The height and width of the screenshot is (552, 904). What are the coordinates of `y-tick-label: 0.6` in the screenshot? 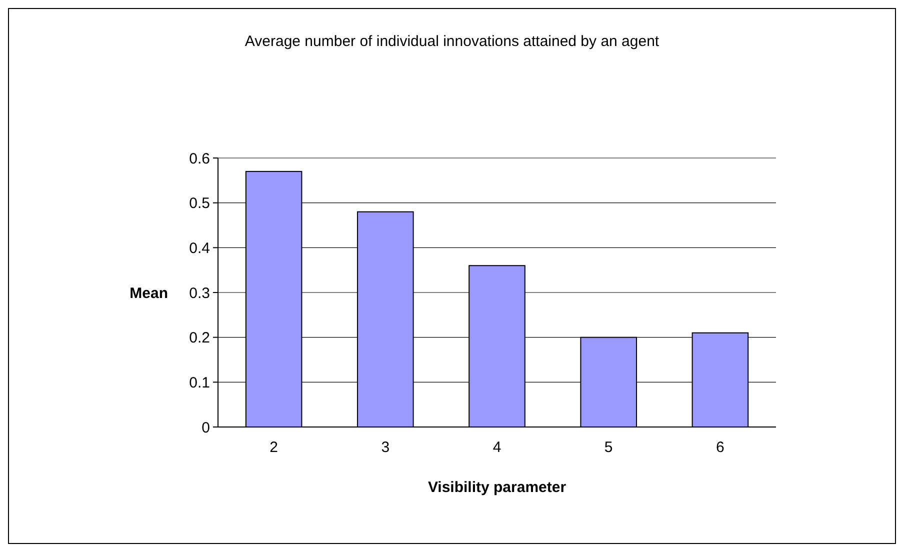 It's located at (199, 159).